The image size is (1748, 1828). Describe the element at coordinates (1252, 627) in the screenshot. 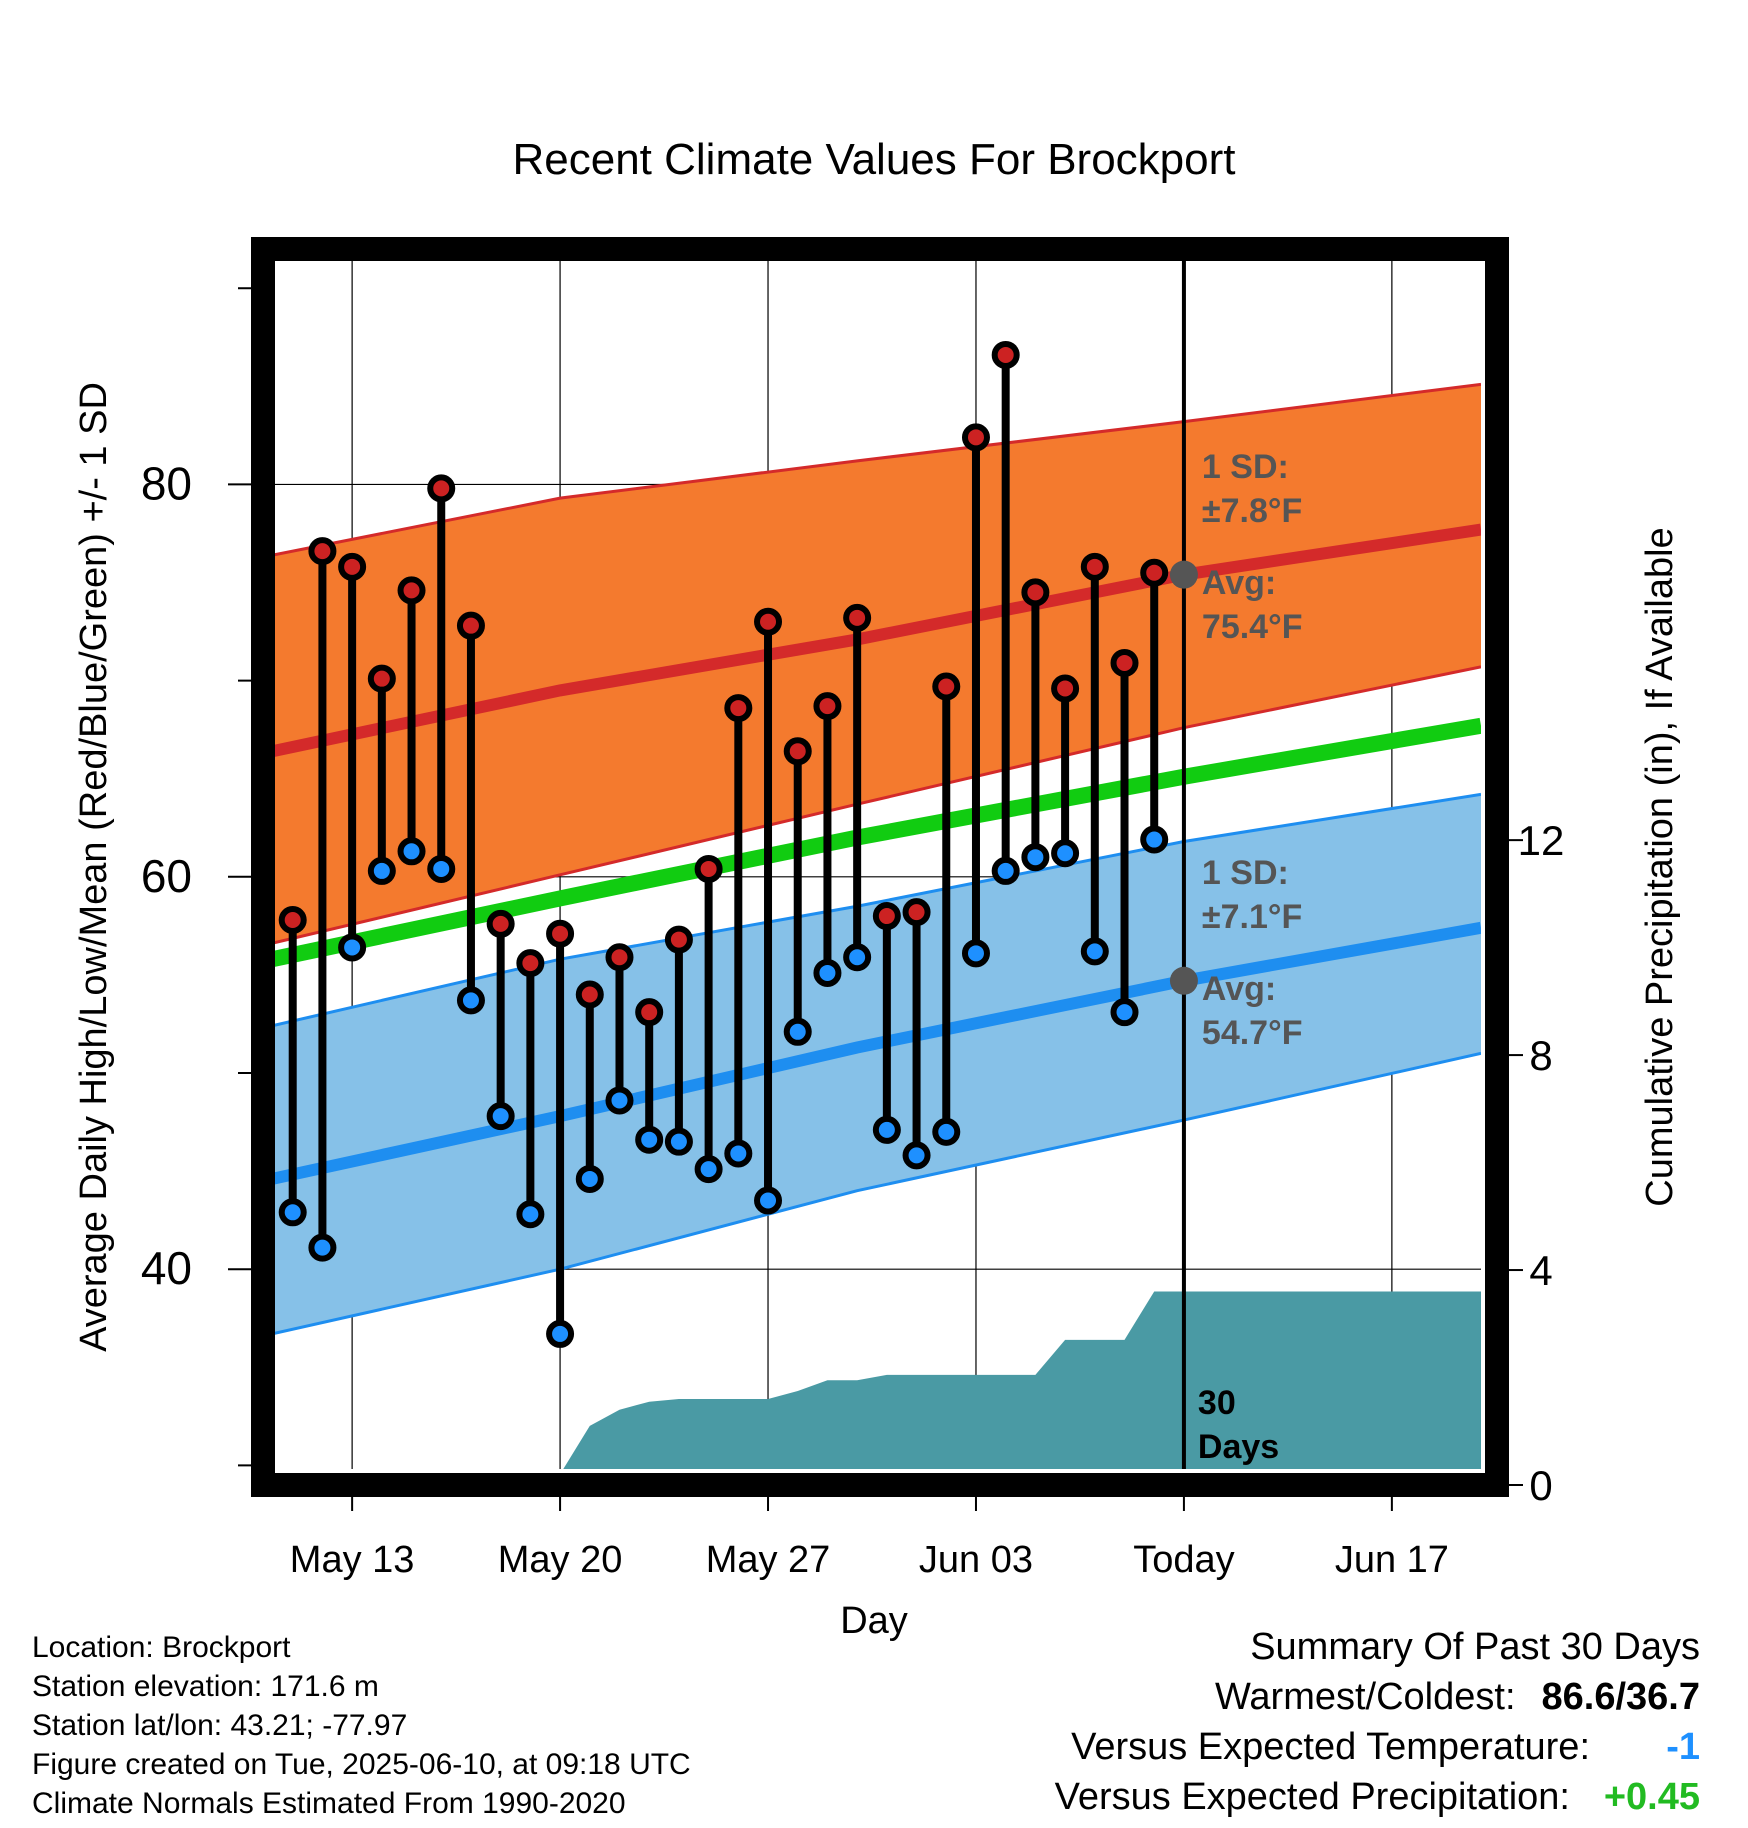

I see `high-avg-value: 75.4°F` at that location.